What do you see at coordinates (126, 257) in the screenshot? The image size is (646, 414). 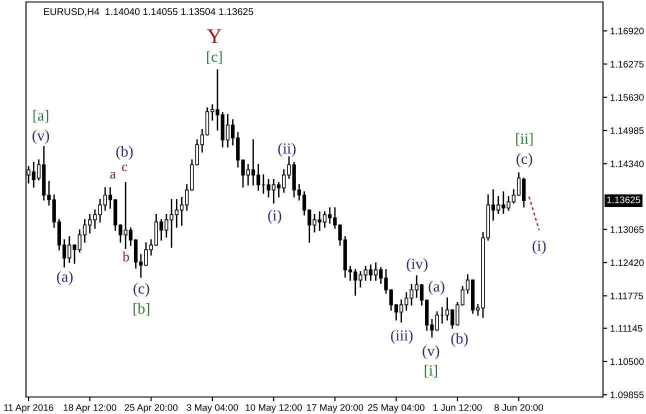 I see `annotation: b` at bounding box center [126, 257].